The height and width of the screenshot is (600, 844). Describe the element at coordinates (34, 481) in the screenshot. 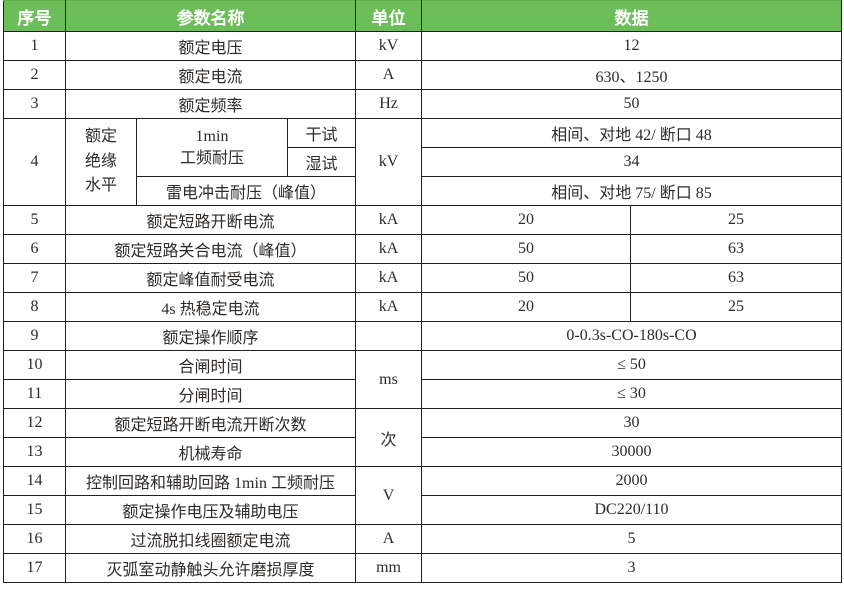

I see `cell-seq-14: 14` at that location.